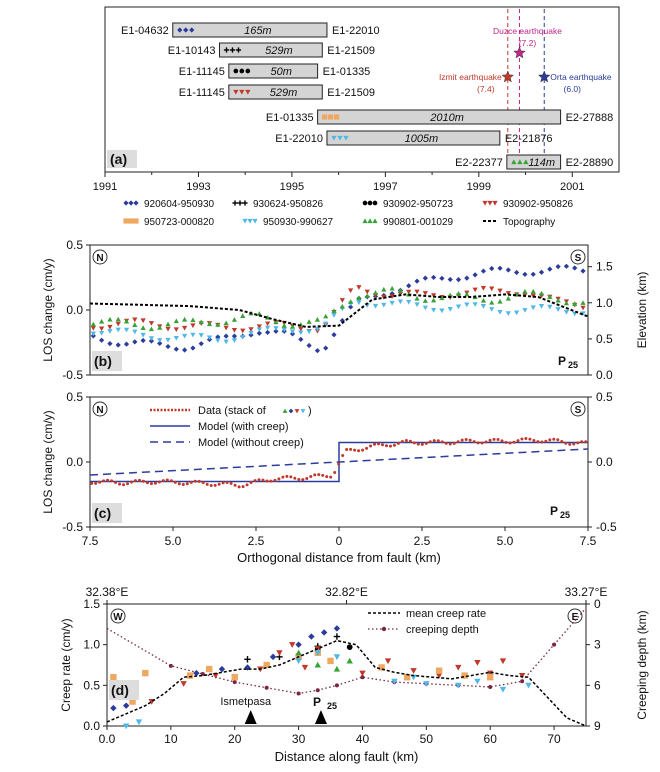 The width and height of the screenshot is (660, 772). Describe the element at coordinates (479, 187) in the screenshot. I see `a-xtick-label: 1999` at that location.